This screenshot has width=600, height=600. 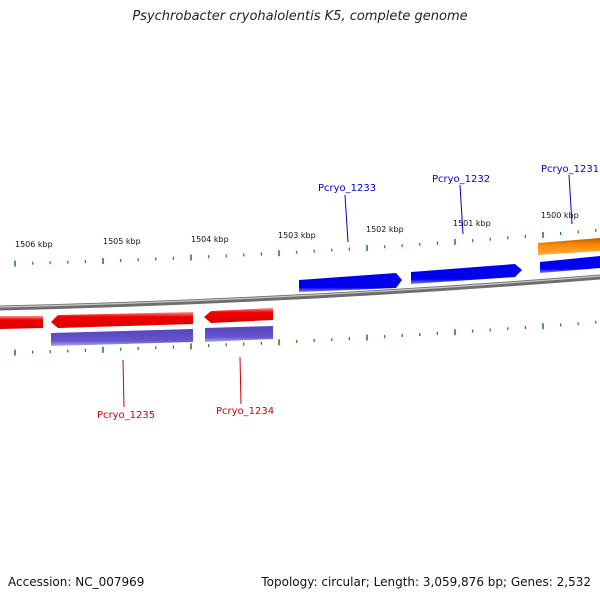 I want to click on scale-label: 1503 kbp, so click(x=297, y=235).